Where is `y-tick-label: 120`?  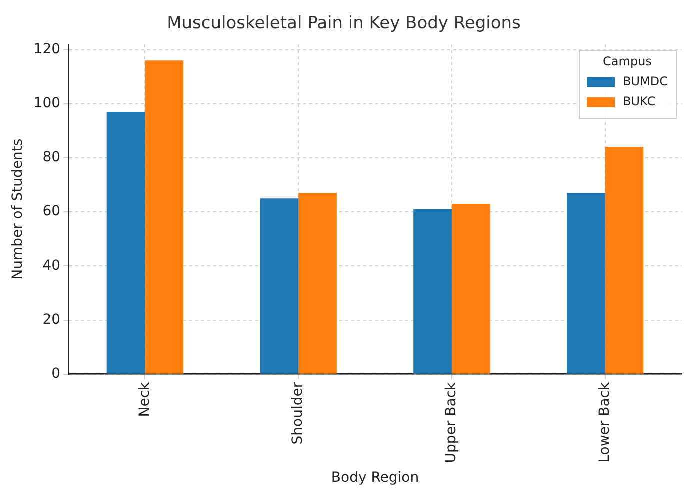 y-tick-label: 120 is located at coordinates (47, 49).